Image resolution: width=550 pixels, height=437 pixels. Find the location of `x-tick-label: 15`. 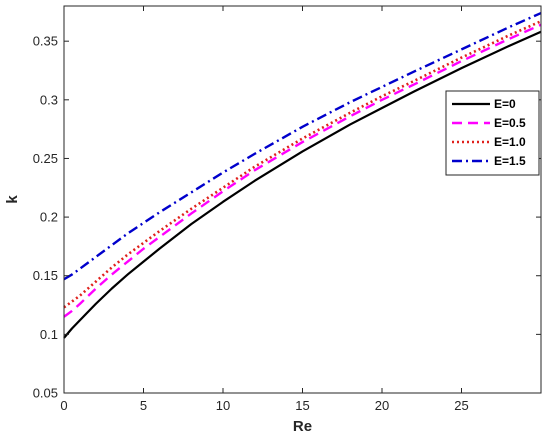

x-tick-label: 15 is located at coordinates (302, 405).